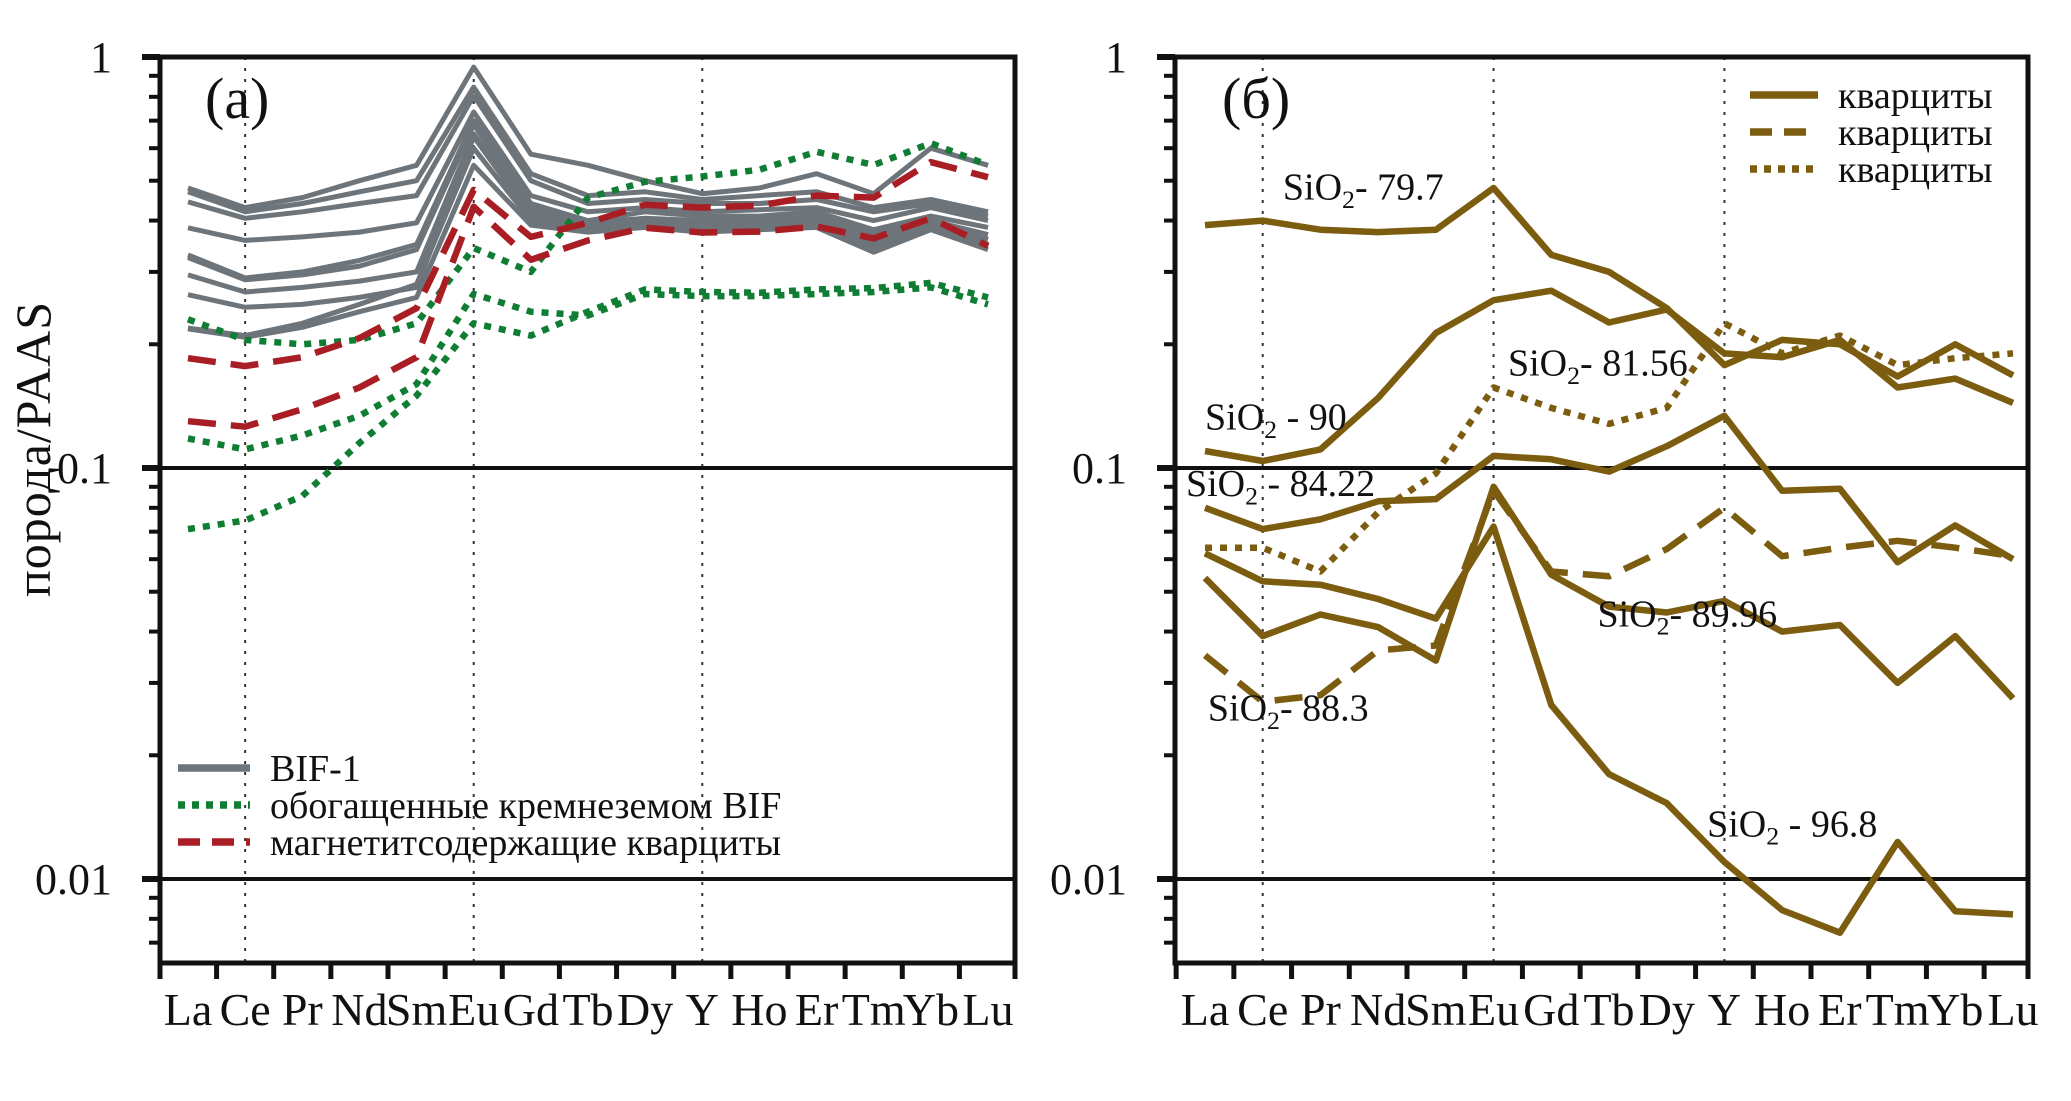  I want to click on series-обогащенные-кремнеземом-BIF-№1, so click(588, 243).